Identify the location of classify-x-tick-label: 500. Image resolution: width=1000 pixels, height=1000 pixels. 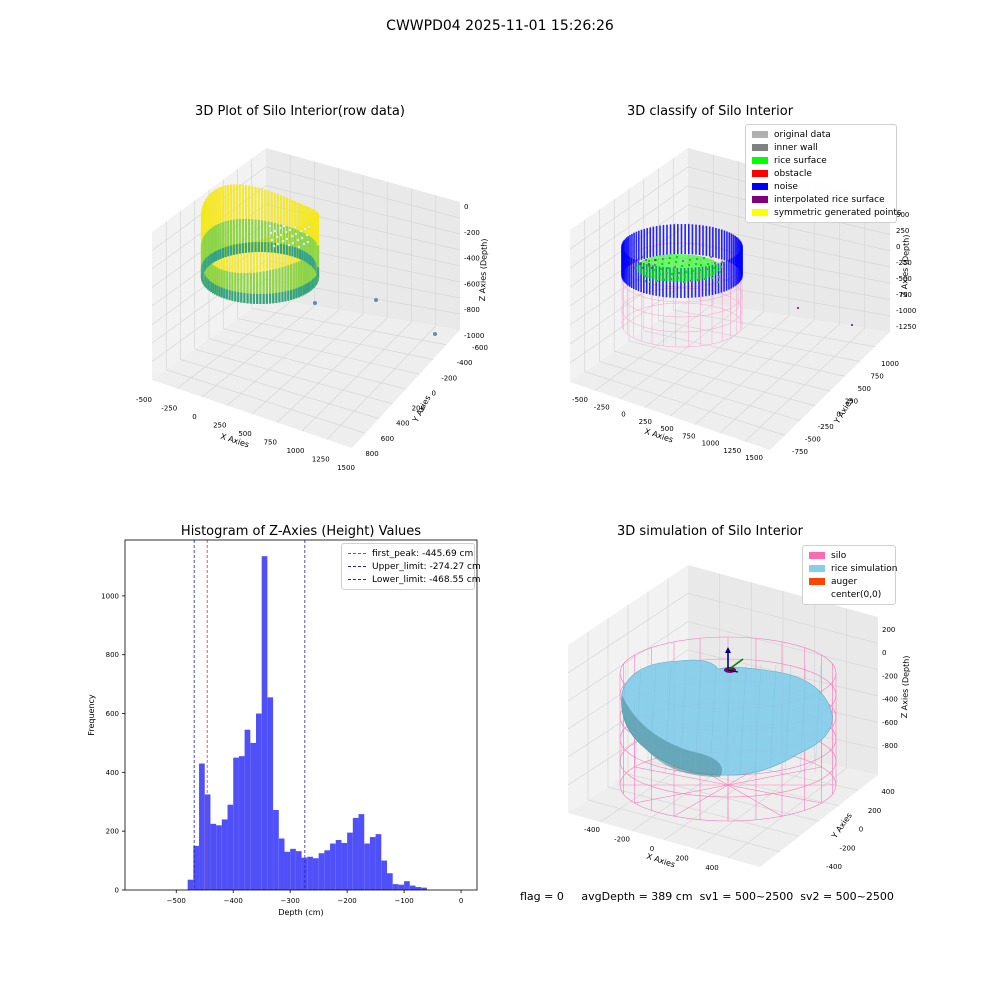
(666, 429).